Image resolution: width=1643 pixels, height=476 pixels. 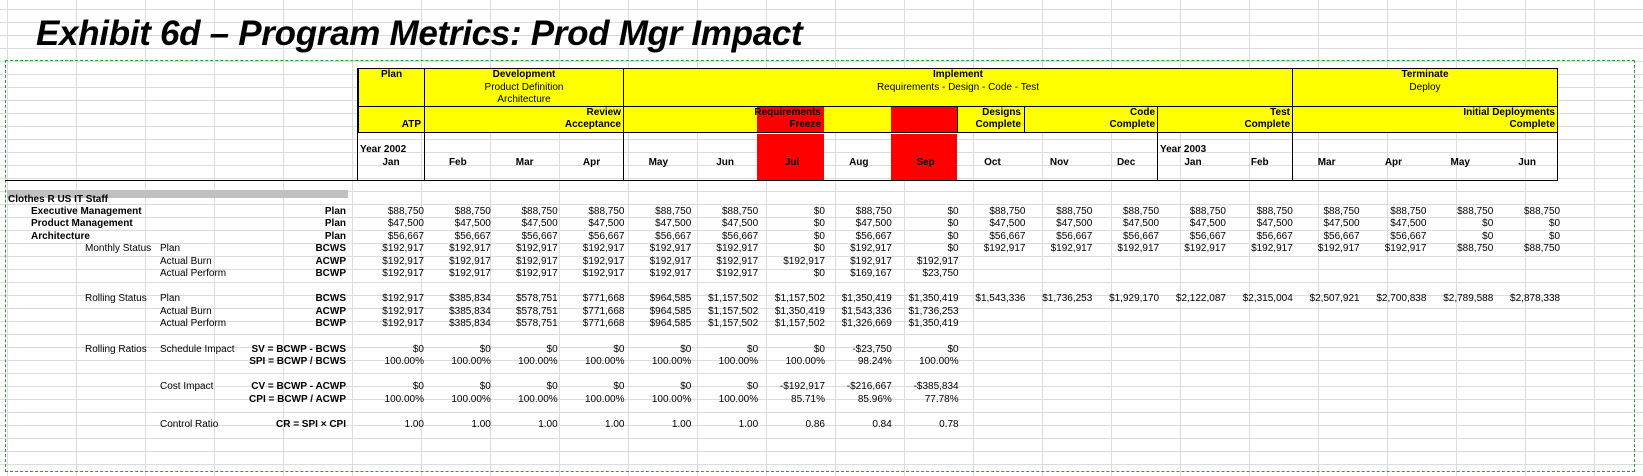 I want to click on table-cell: $2,789,588, so click(x=1468, y=299).